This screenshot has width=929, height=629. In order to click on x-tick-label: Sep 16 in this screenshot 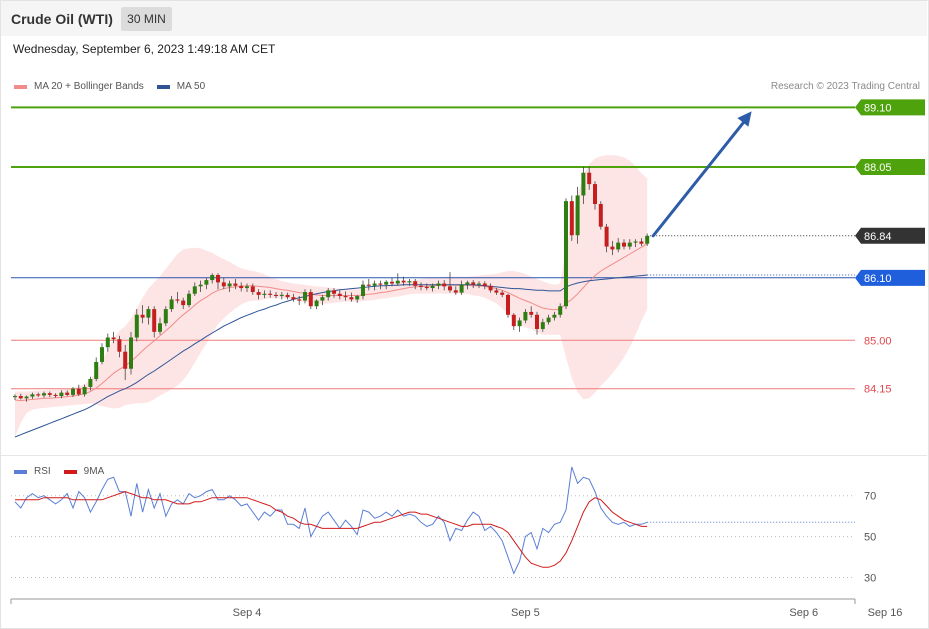, I will do `click(885, 613)`.